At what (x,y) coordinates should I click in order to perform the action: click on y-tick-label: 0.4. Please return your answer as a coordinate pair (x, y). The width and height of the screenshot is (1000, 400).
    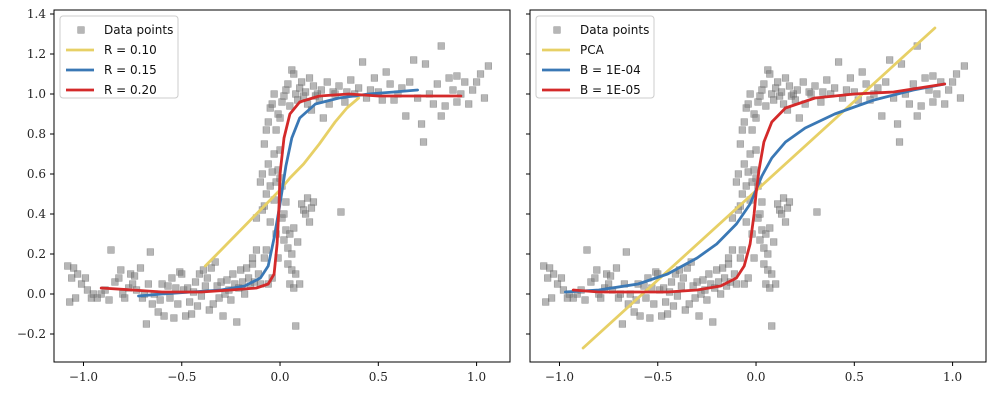
    Looking at the image, I should click on (36, 214).